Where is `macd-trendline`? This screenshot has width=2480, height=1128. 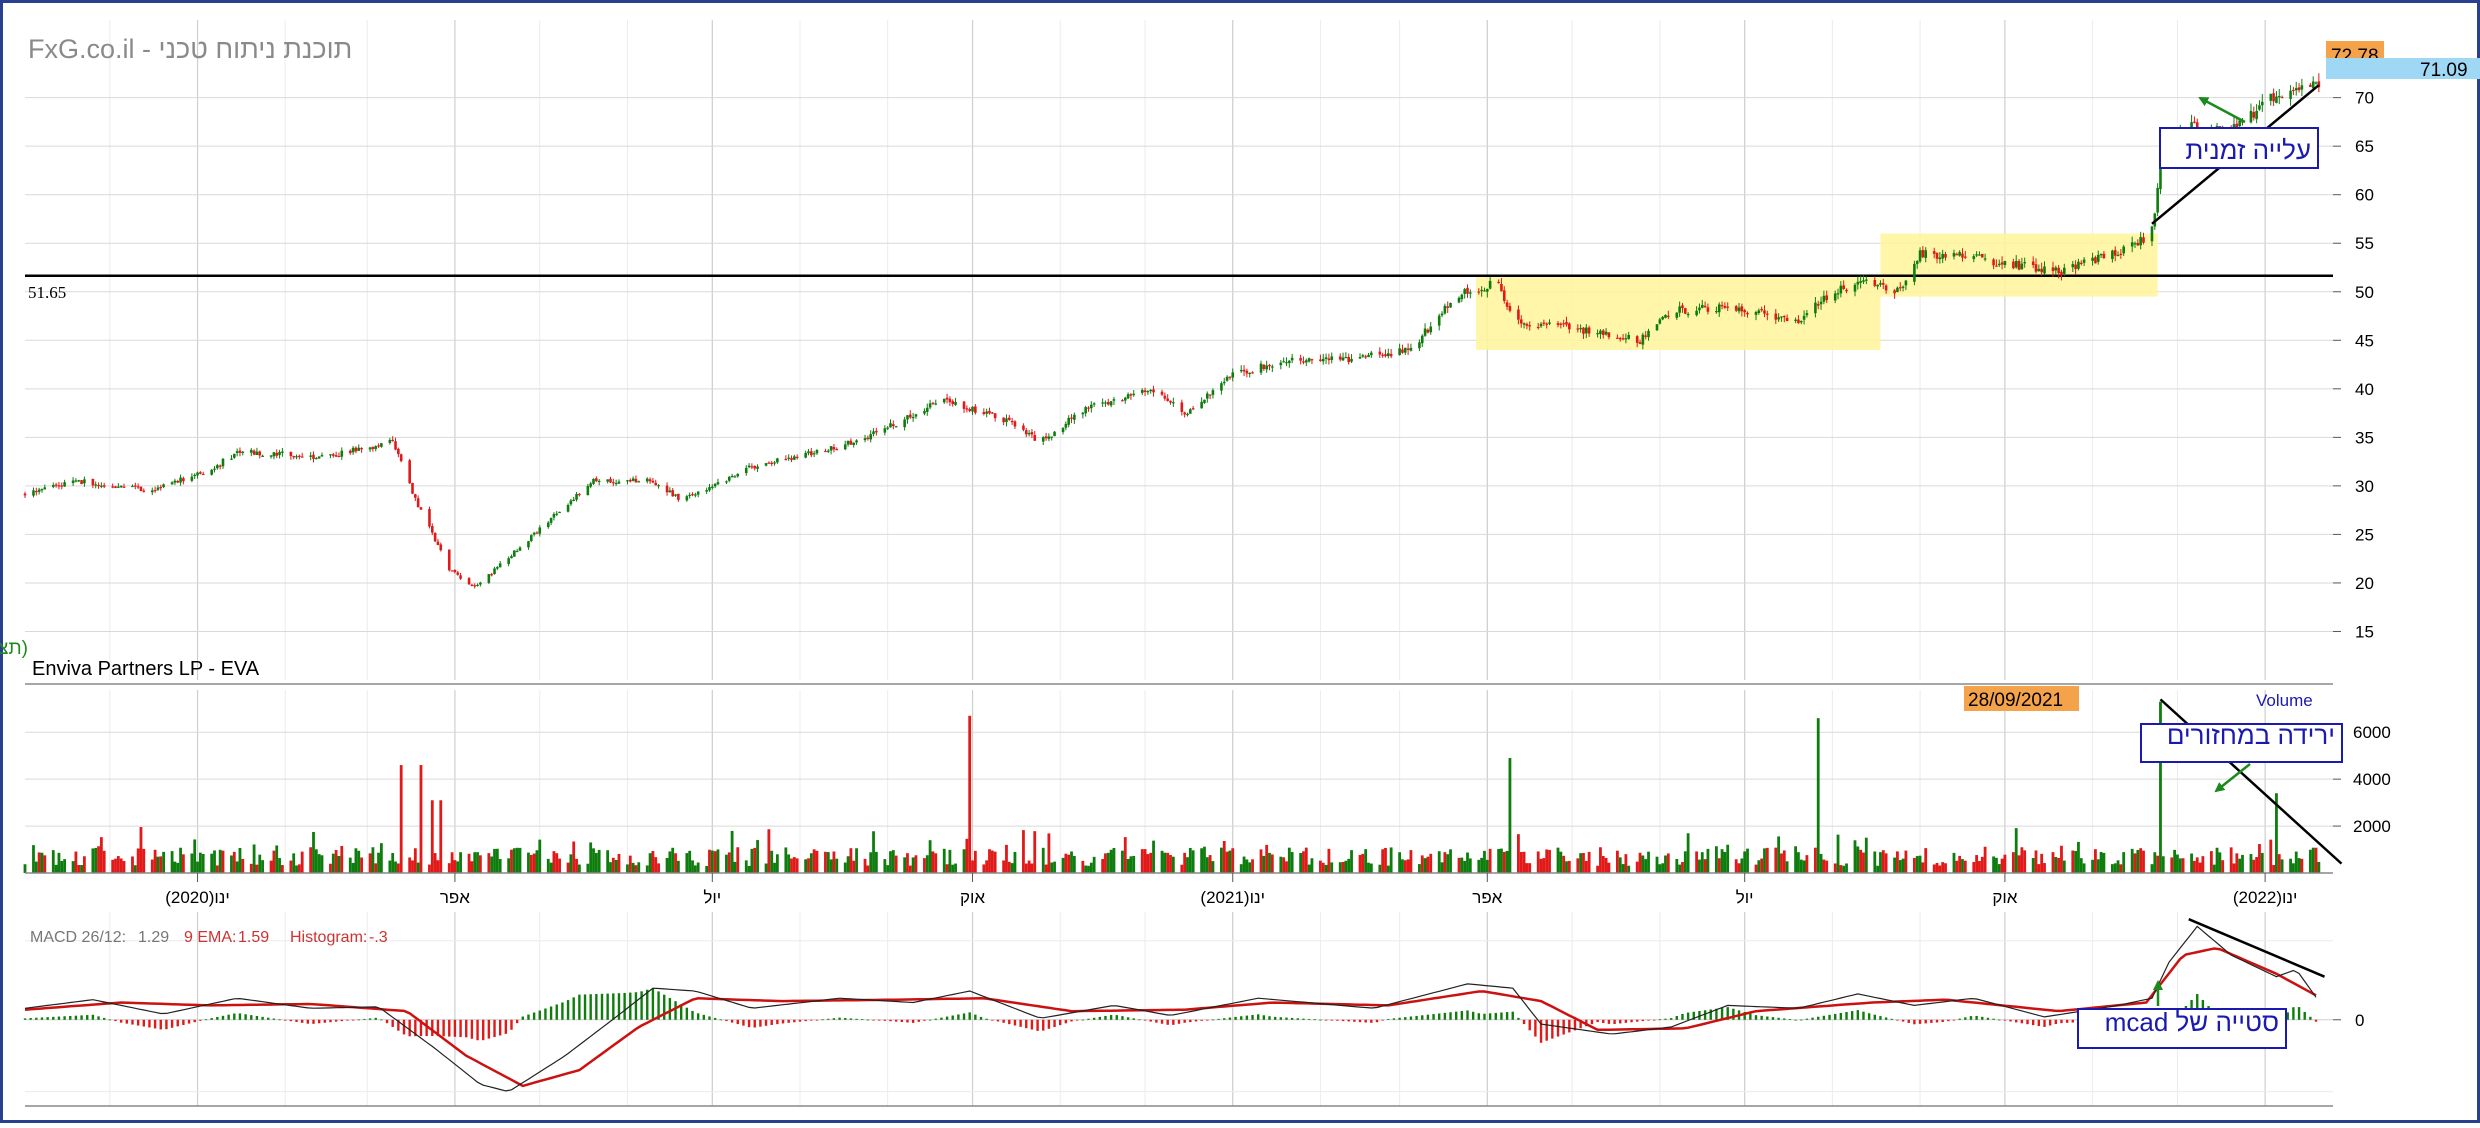 macd-trendline is located at coordinates (2257, 948).